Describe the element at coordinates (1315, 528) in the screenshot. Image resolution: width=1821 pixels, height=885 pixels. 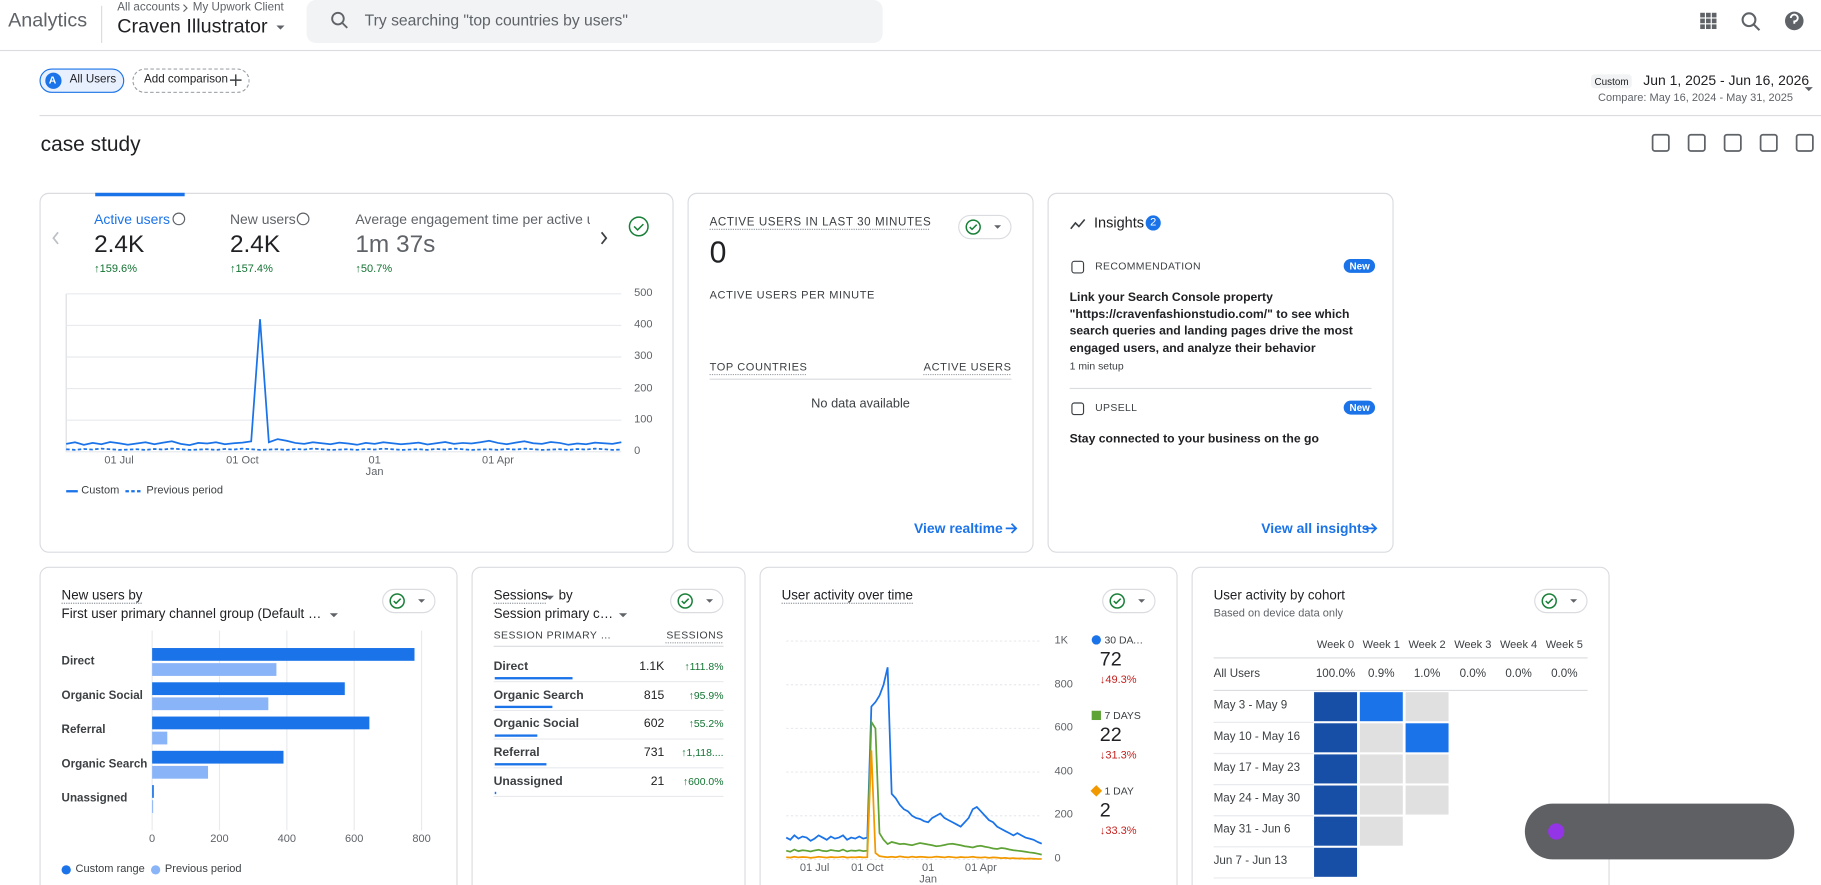
I see `view-insights-link: View all insights` at that location.